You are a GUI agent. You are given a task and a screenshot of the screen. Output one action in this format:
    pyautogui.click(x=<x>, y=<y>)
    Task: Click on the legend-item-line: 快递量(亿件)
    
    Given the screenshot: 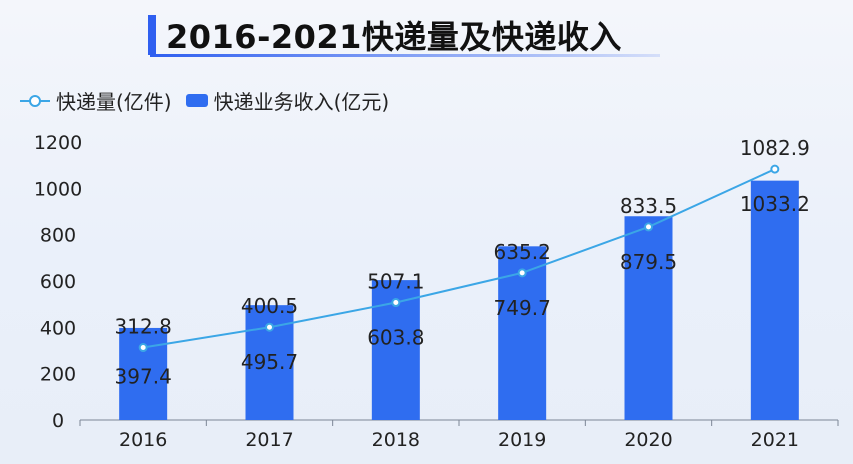 What is the action you would take?
    pyautogui.click(x=96, y=100)
    